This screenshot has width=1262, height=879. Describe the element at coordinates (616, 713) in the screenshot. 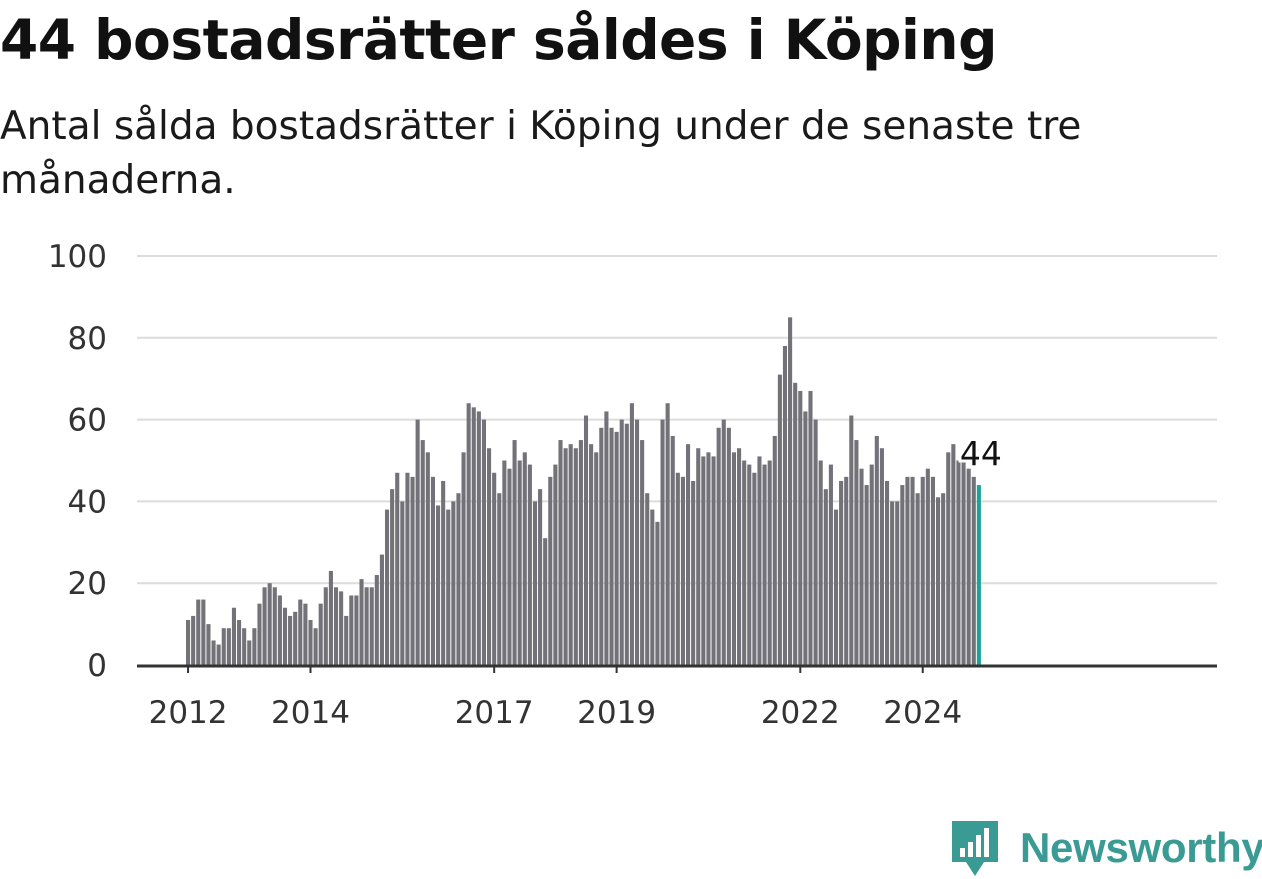

I see `x-tick-label: 2019` at that location.